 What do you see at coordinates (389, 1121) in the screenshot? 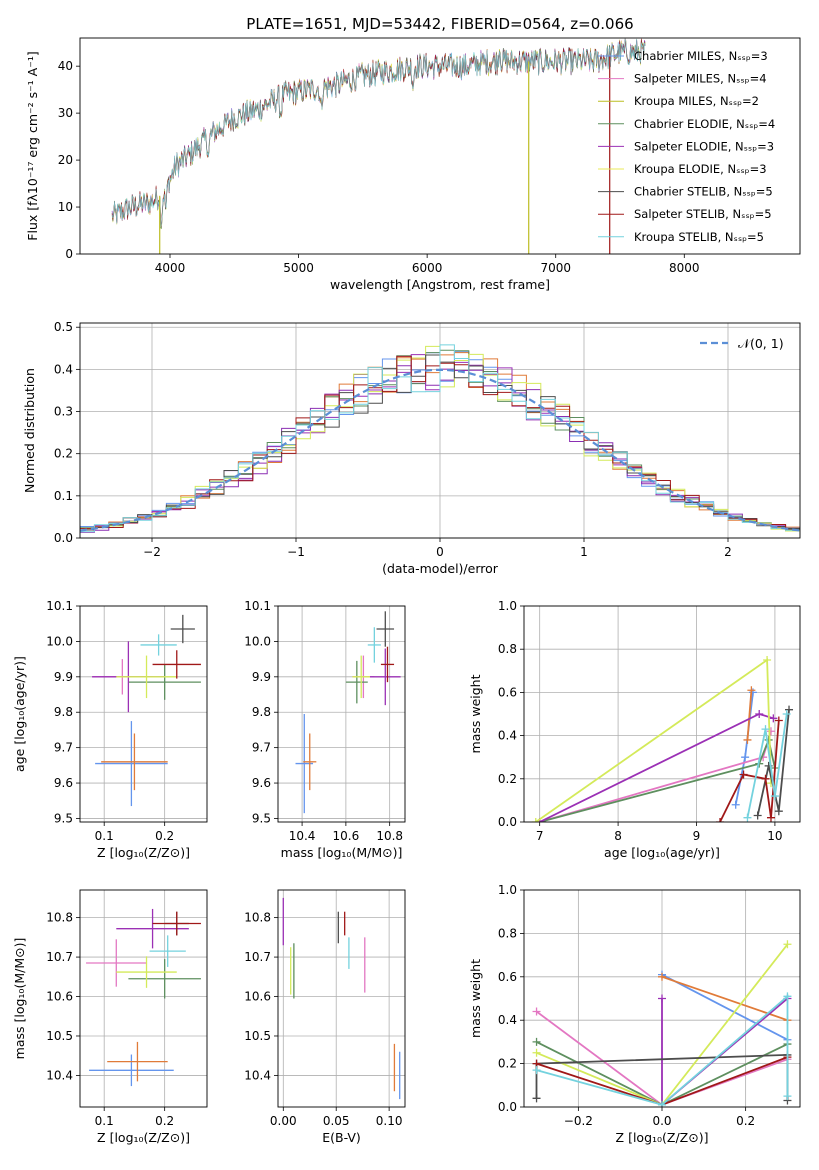
I see `x-tick-label: 0.10` at bounding box center [389, 1121].